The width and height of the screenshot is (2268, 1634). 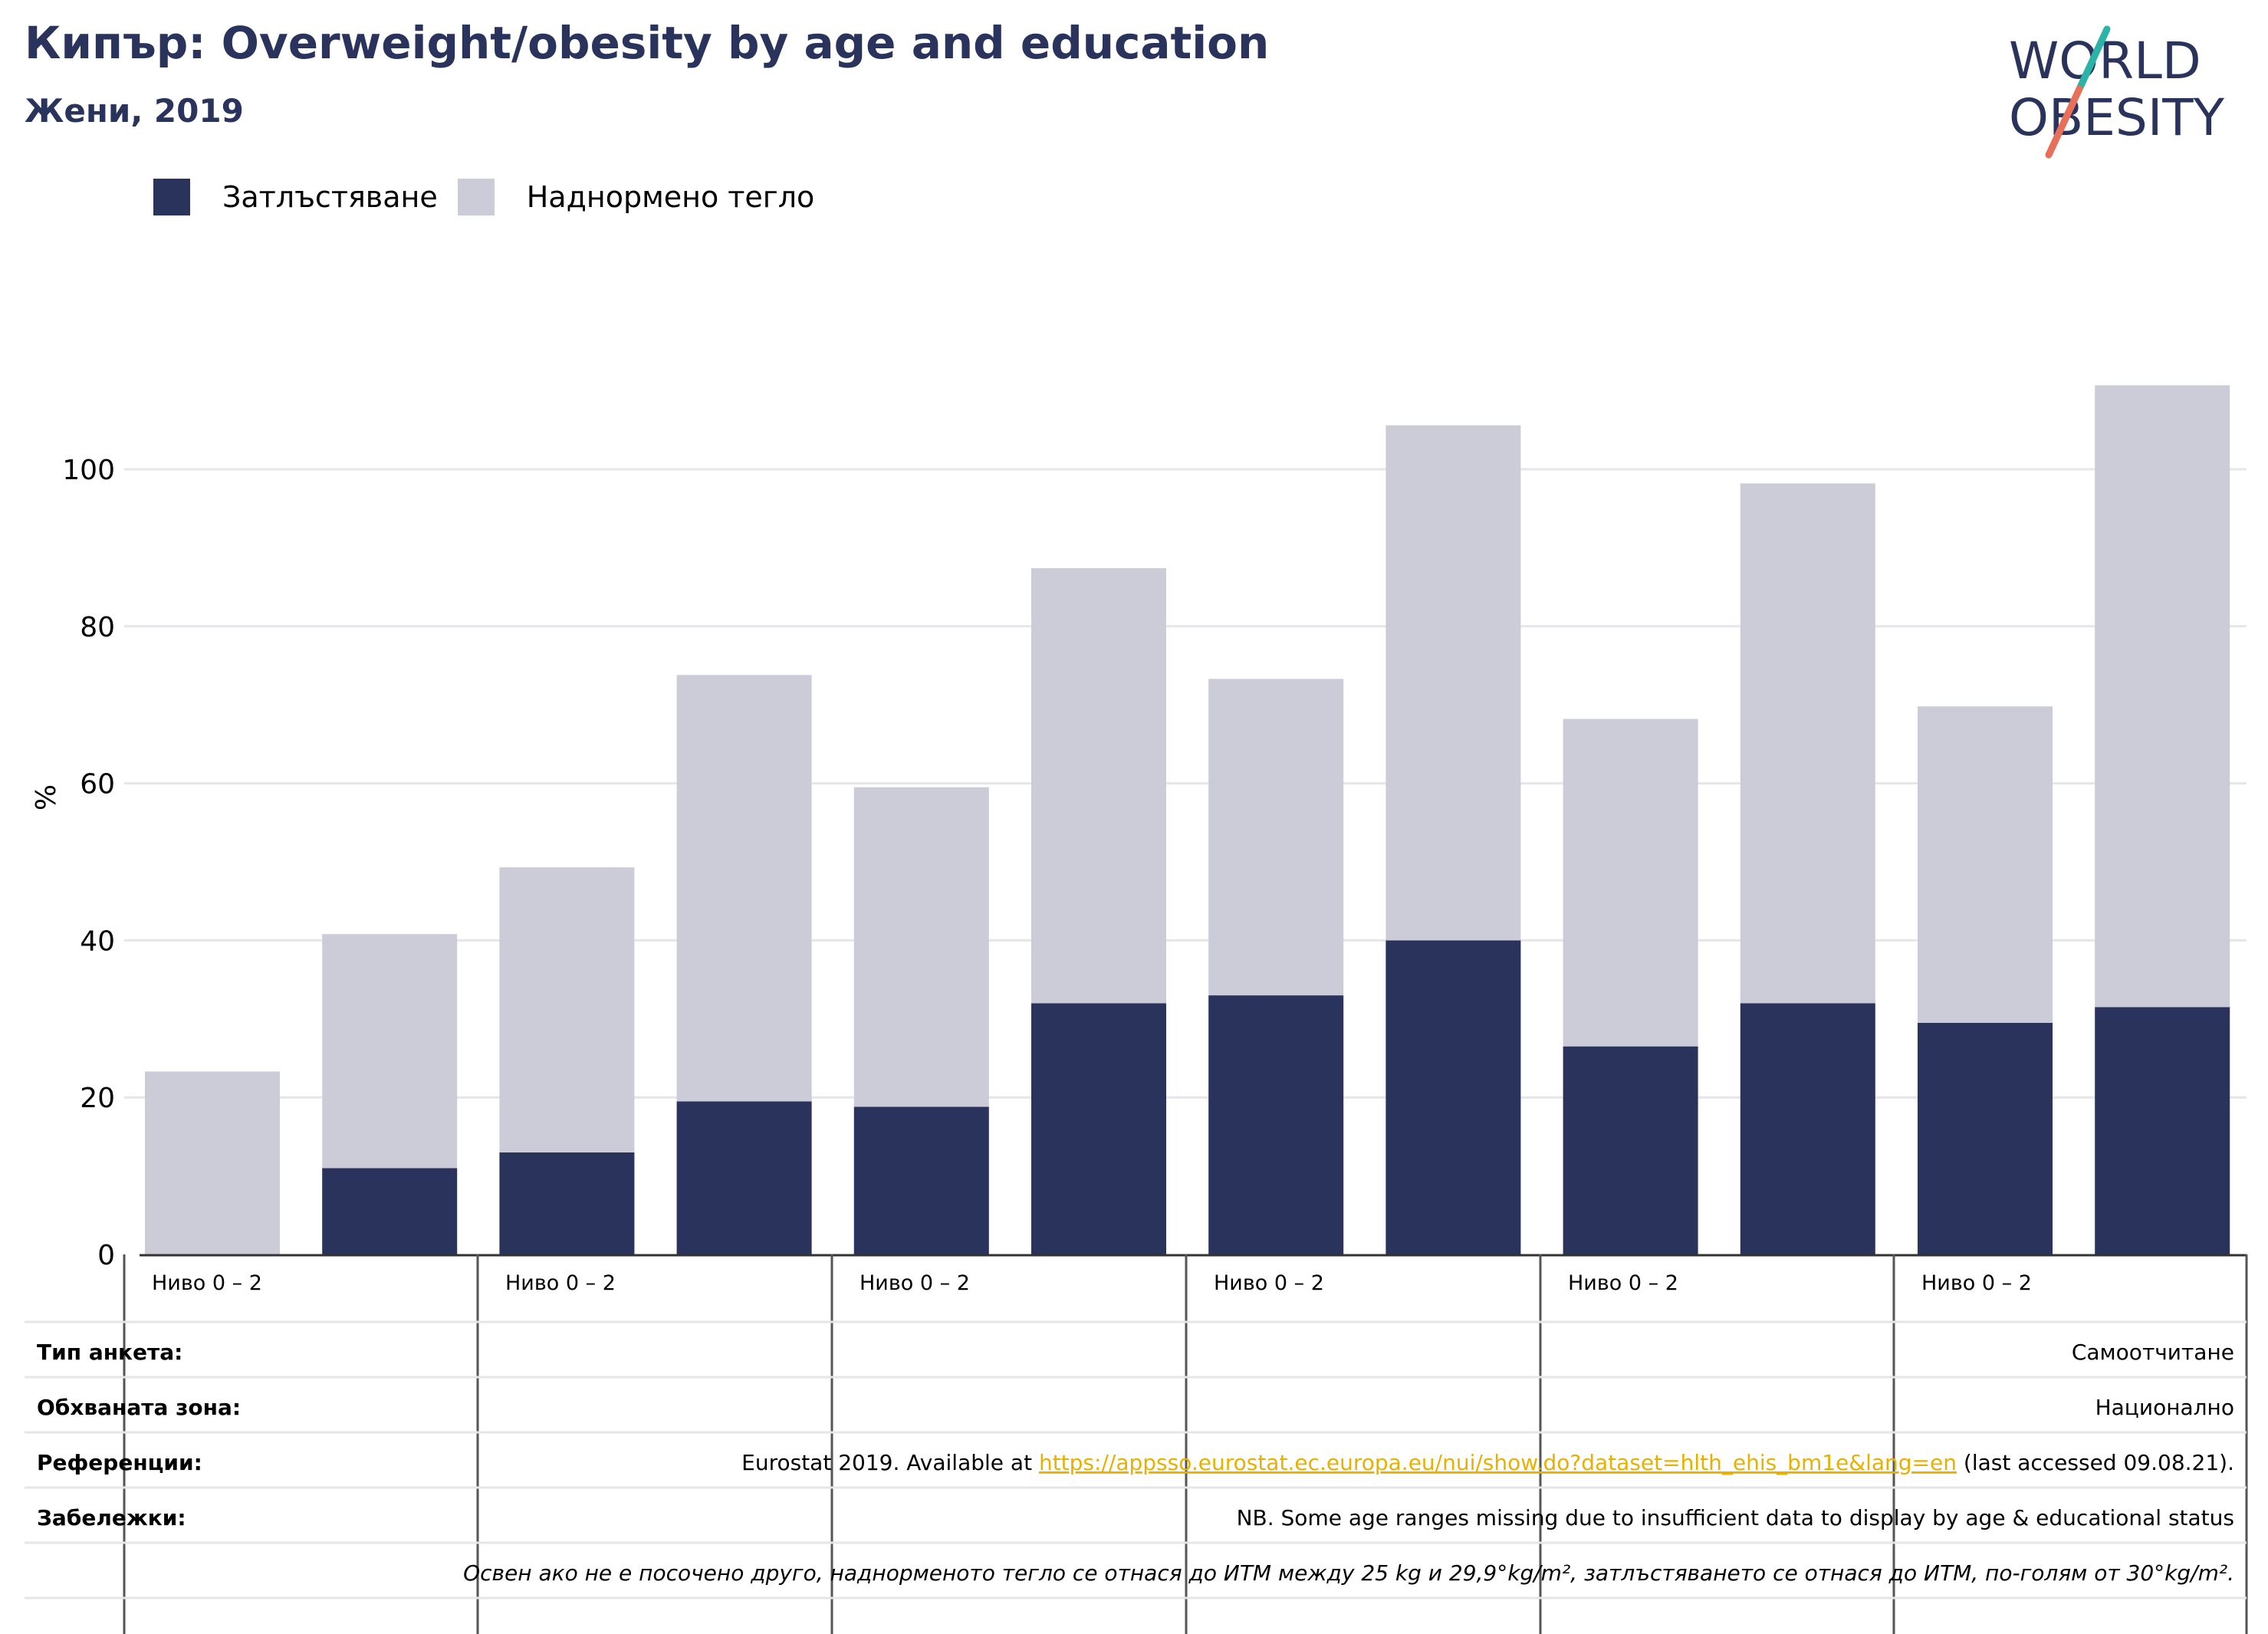 What do you see at coordinates (139, 1408) in the screenshot?
I see `table-row-label: Обхваната зона:` at bounding box center [139, 1408].